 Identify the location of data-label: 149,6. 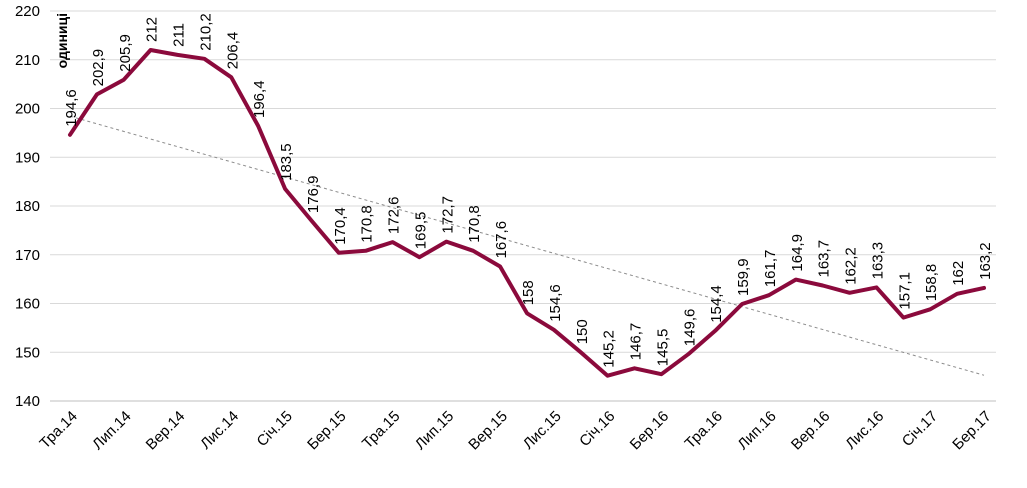
(689, 328).